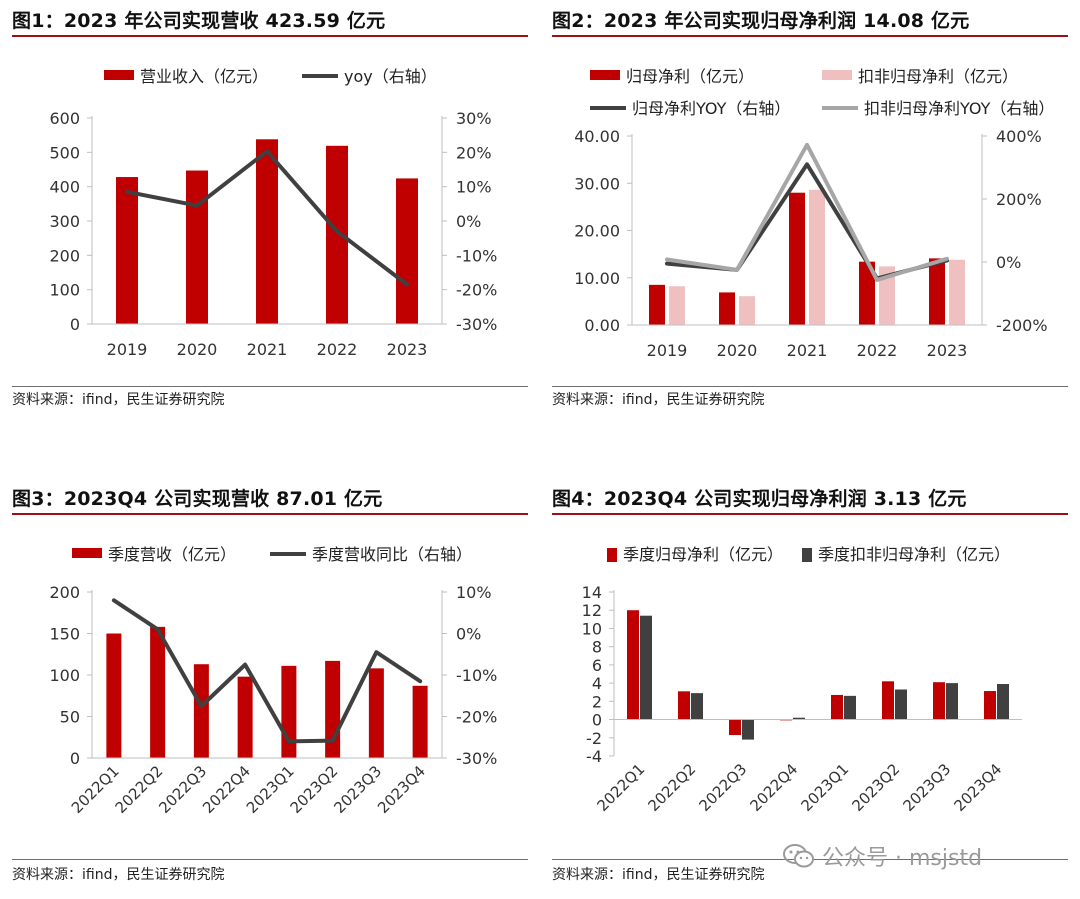 This screenshot has width=1080, height=899. Describe the element at coordinates (825, 787) in the screenshot. I see `x-tick-label: 2023Q1` at that location.